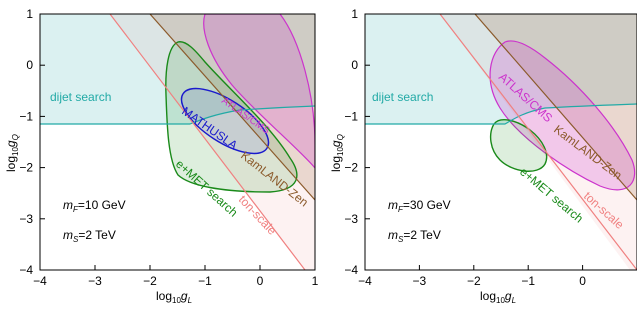 The image size is (637, 327). Describe the element at coordinates (80, 97) in the screenshot. I see `left-dijet-label: dijet search` at that location.